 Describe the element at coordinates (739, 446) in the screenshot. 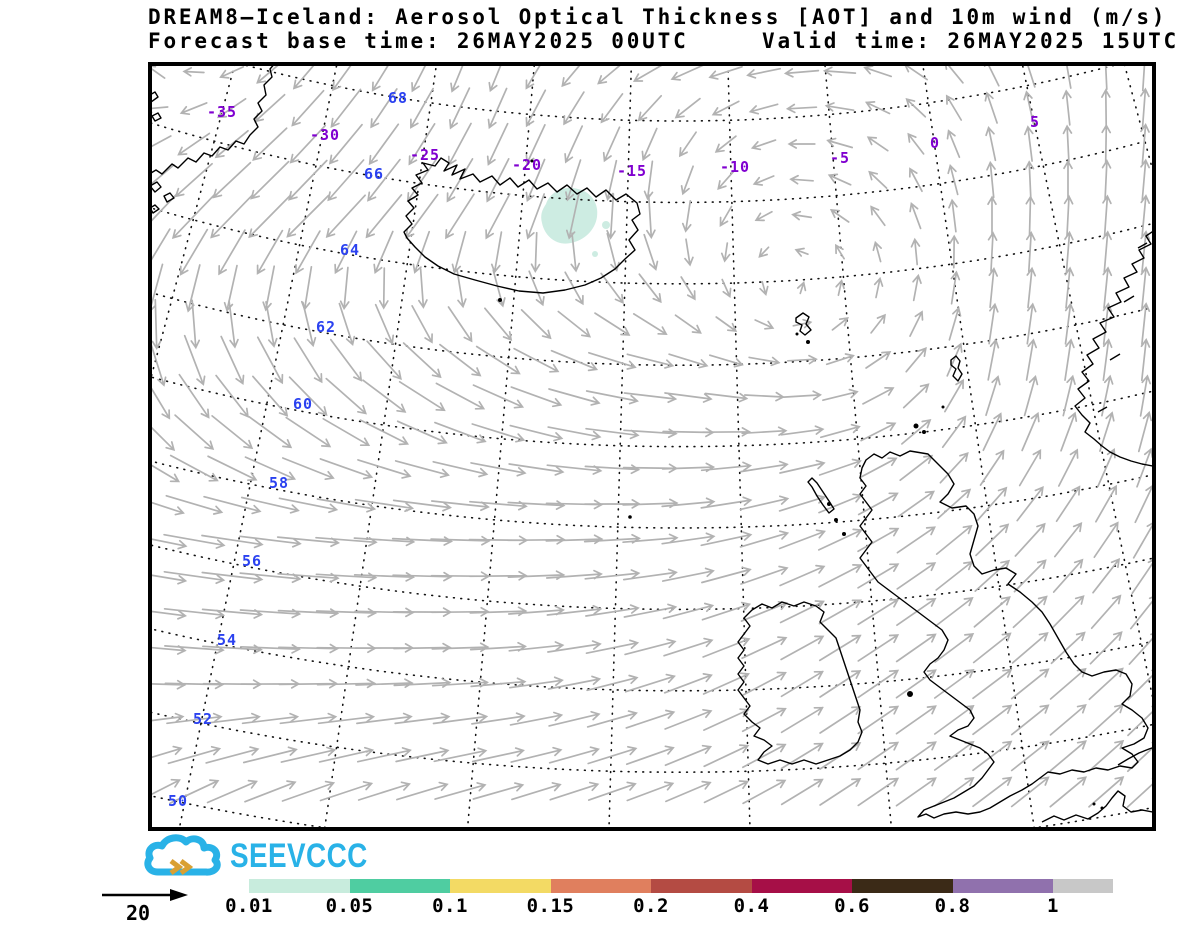

I see `meridian-line` at that location.